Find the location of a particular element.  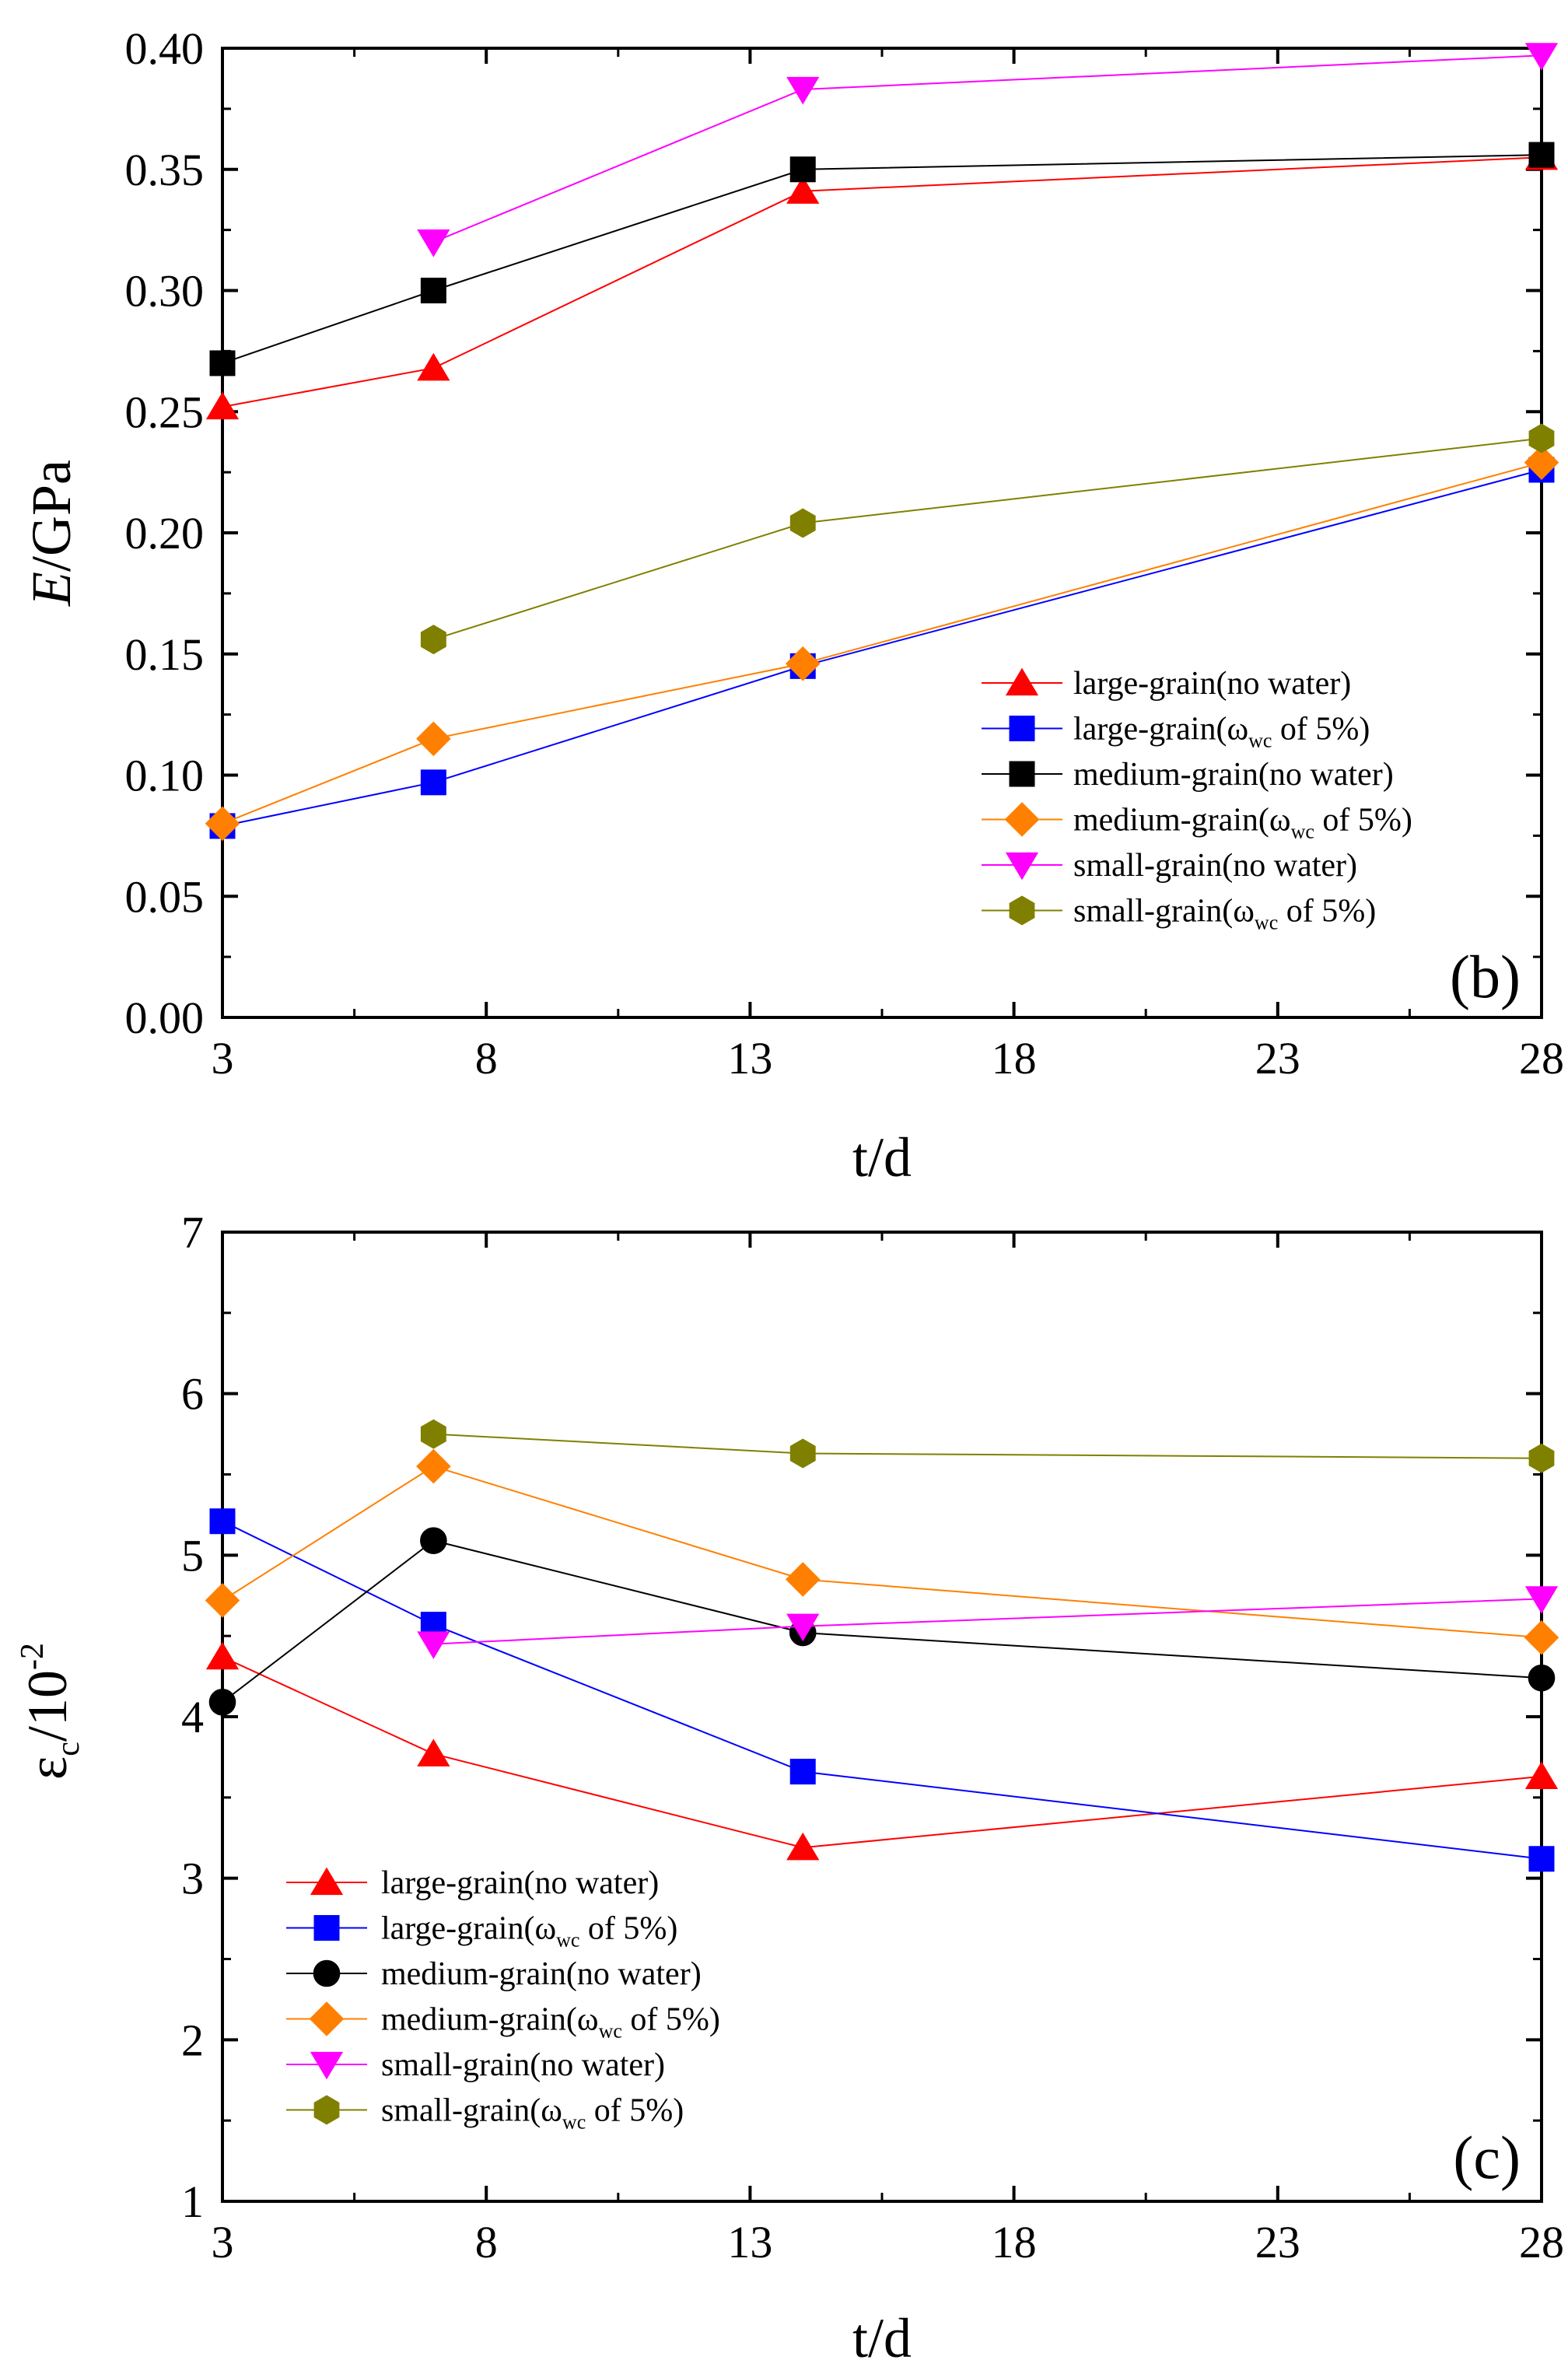

x-tick-label: 18 is located at coordinates (1014, 2242).